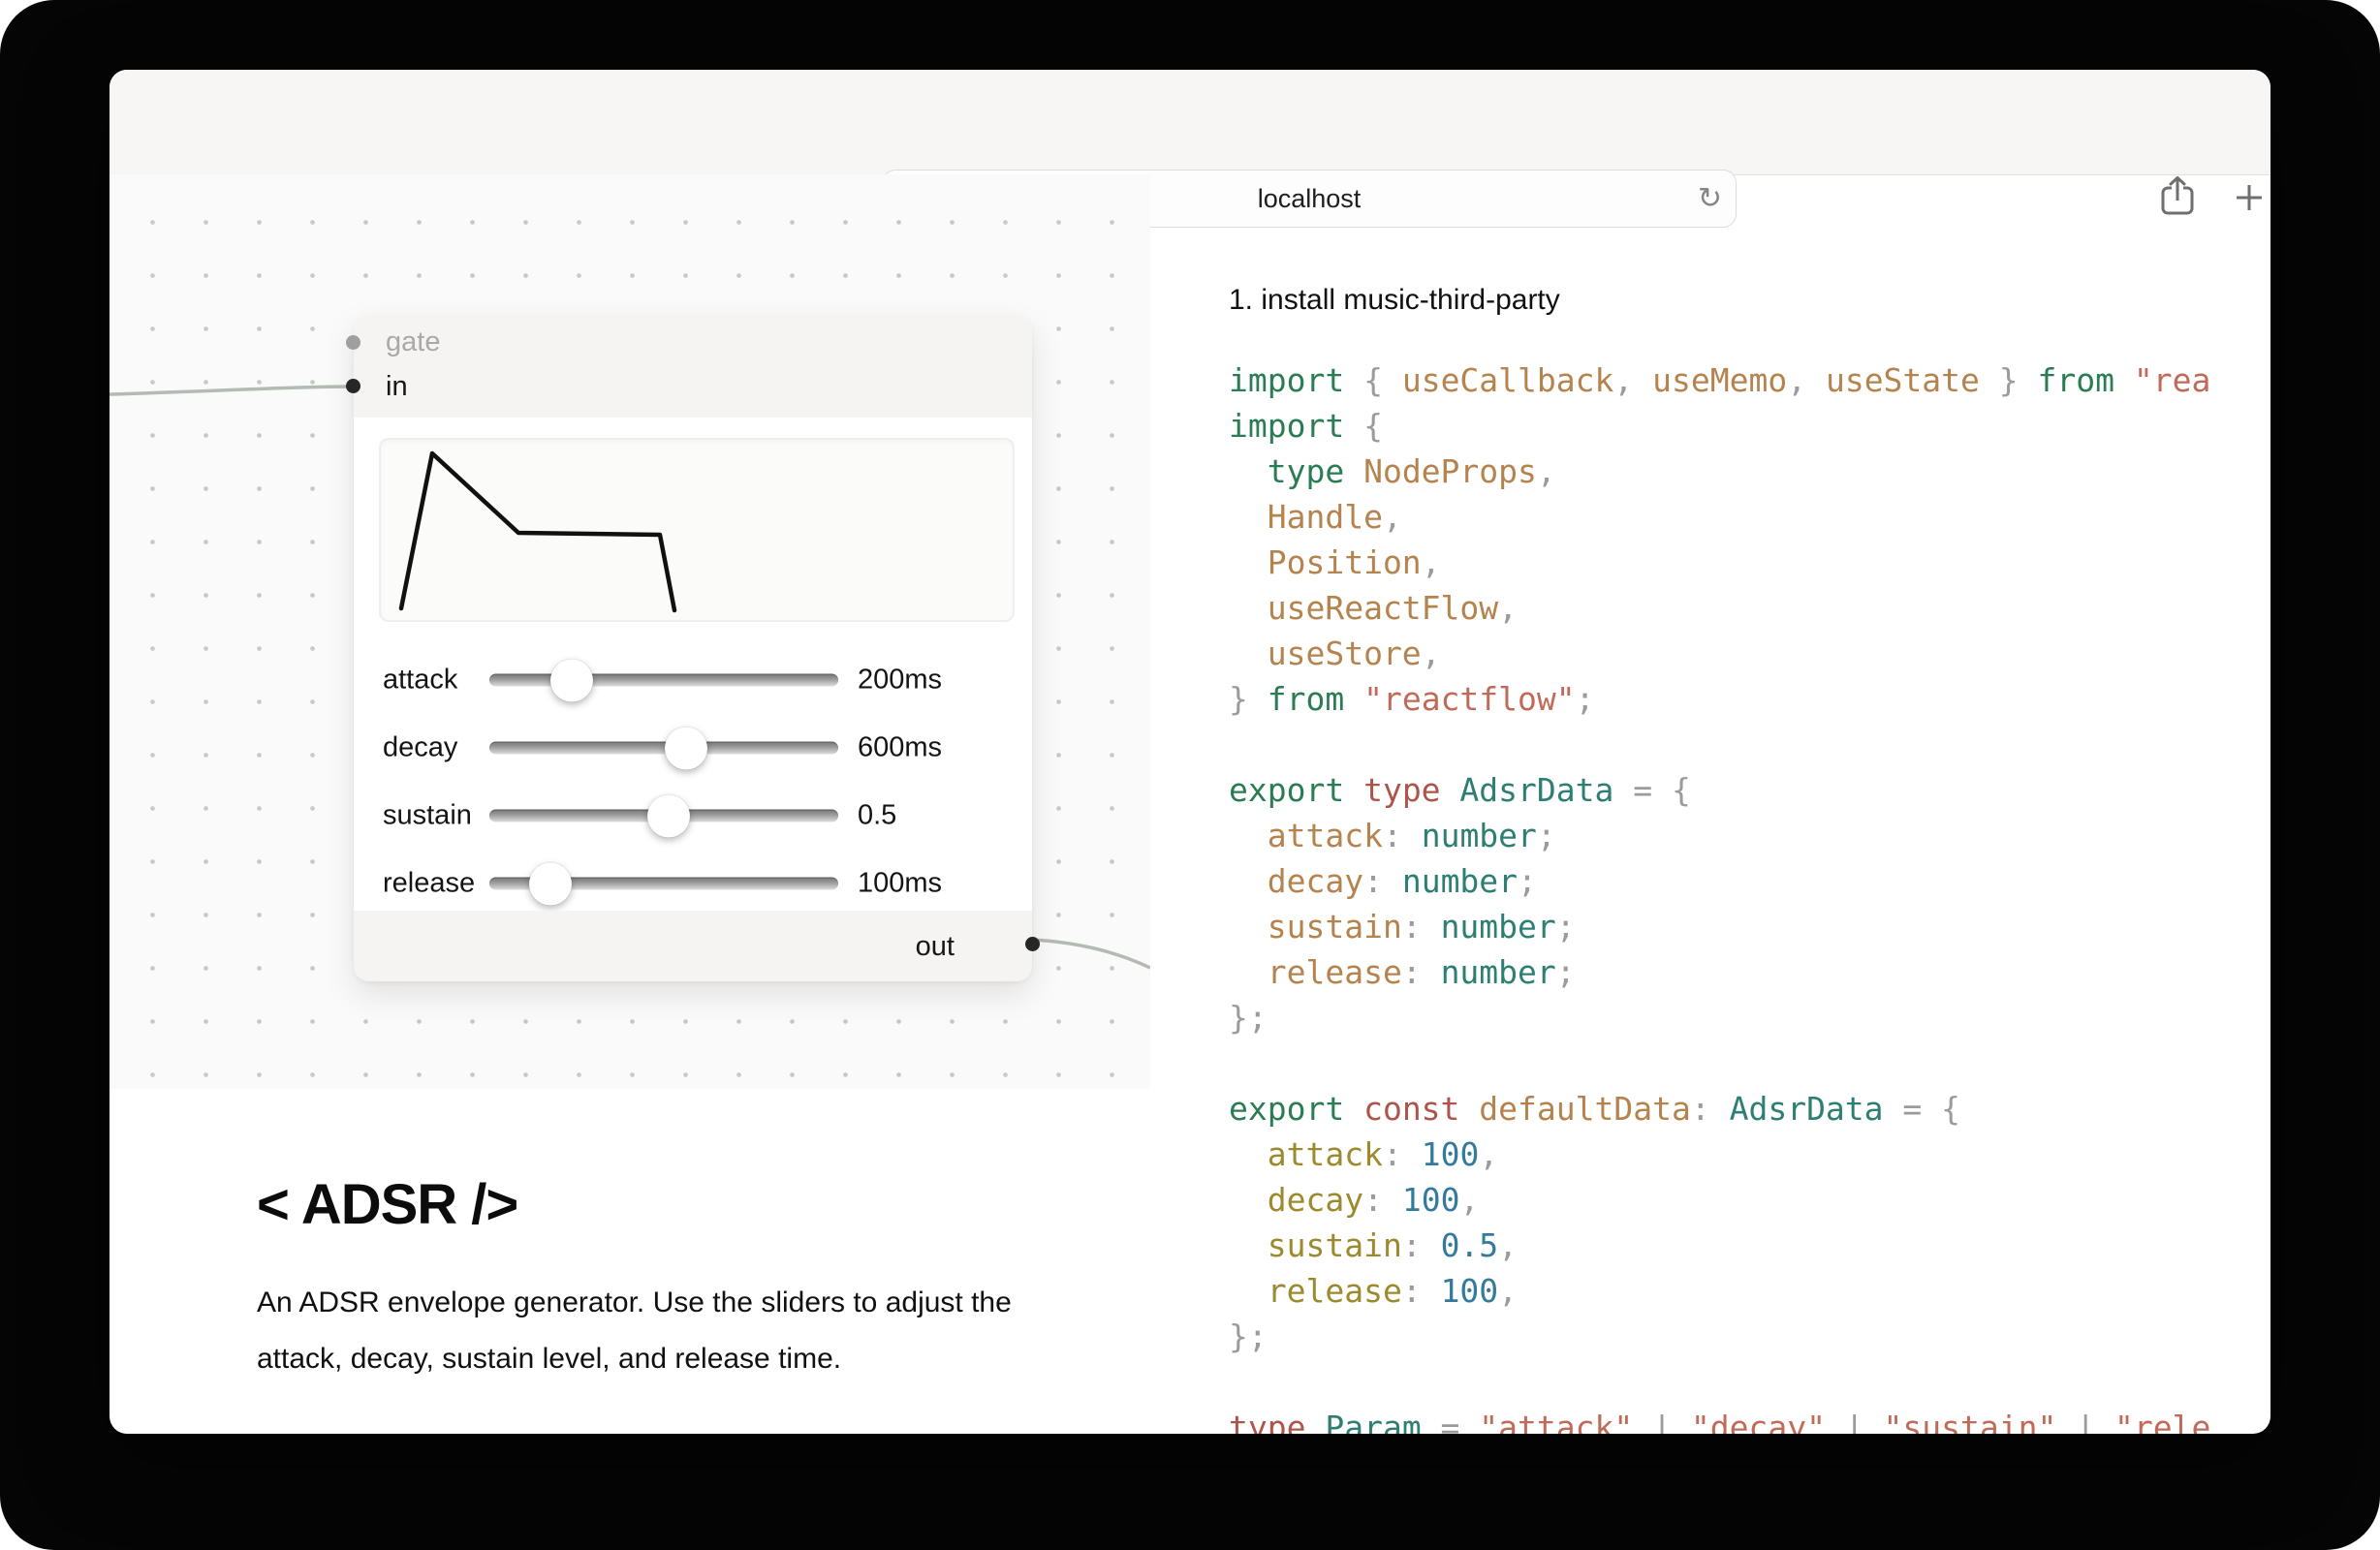 The height and width of the screenshot is (1550, 2380). I want to click on decay-slider-thumb, so click(687, 748).